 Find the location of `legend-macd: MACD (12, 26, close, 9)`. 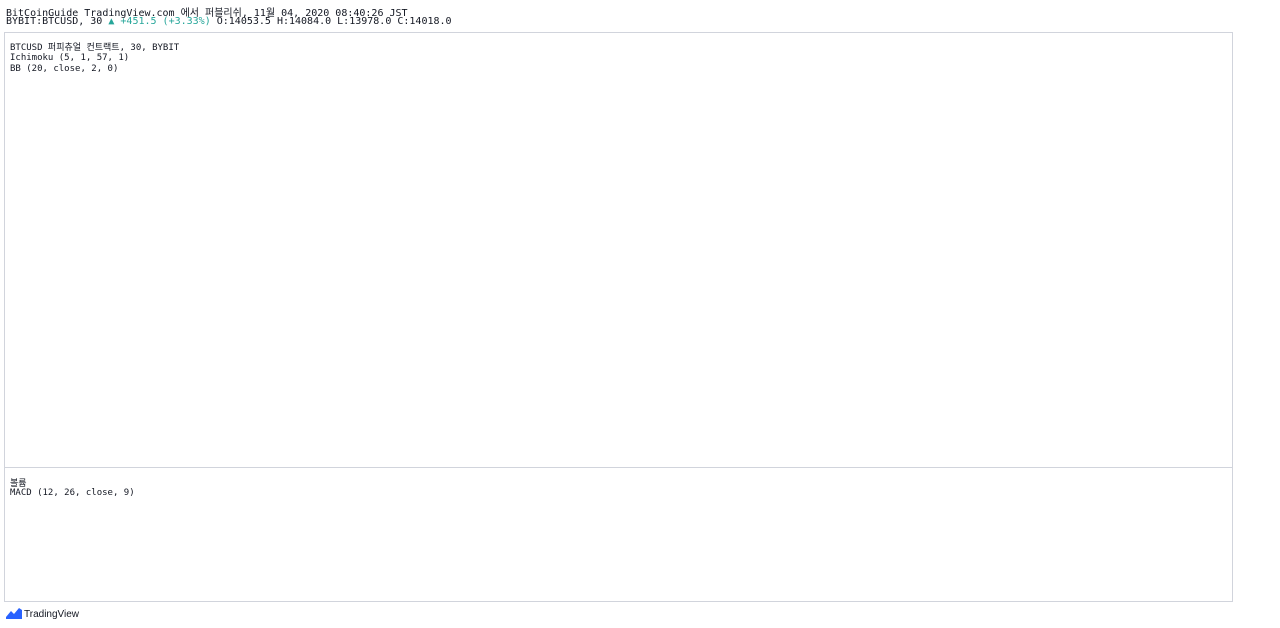

legend-macd: MACD (12, 26, close, 9) is located at coordinates (72, 493).